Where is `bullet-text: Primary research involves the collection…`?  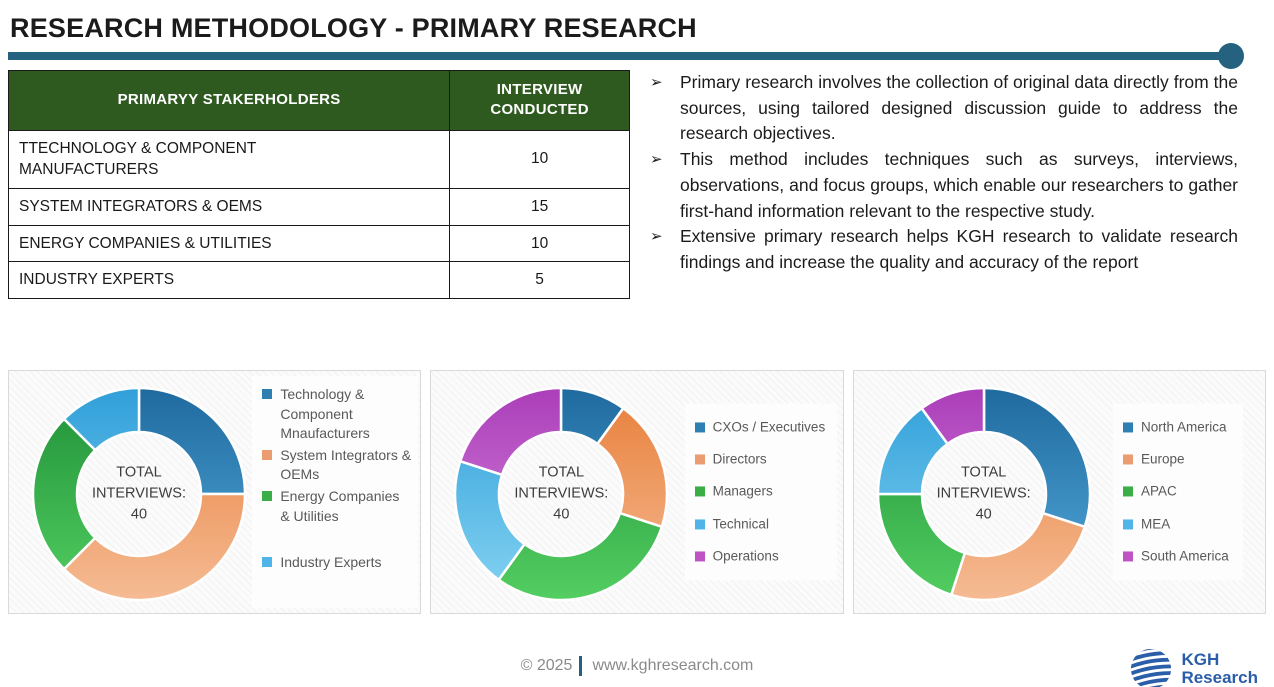
bullet-text: Primary research involves the collection… is located at coordinates (959, 108).